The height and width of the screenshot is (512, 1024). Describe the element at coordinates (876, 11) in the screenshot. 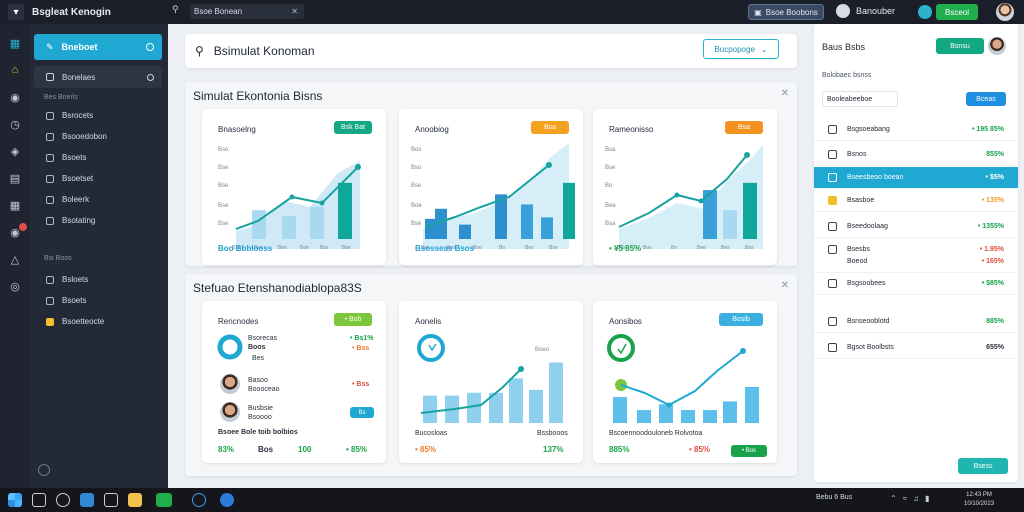

I see `user-name: Banouber` at that location.